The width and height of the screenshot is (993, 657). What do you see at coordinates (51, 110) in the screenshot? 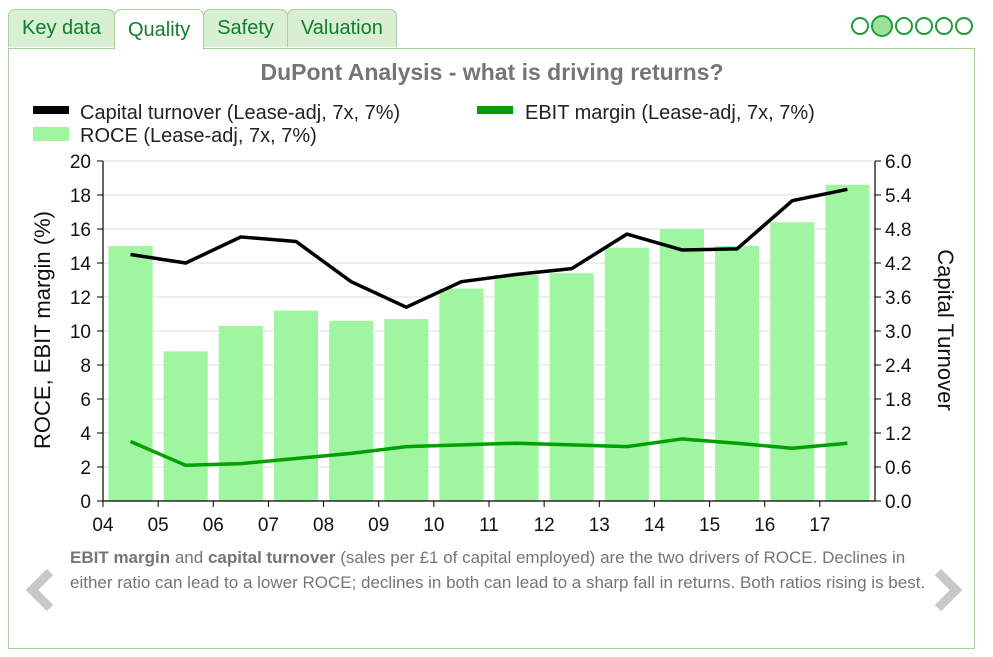
I see `legend-swatch-capital-turnover` at bounding box center [51, 110].